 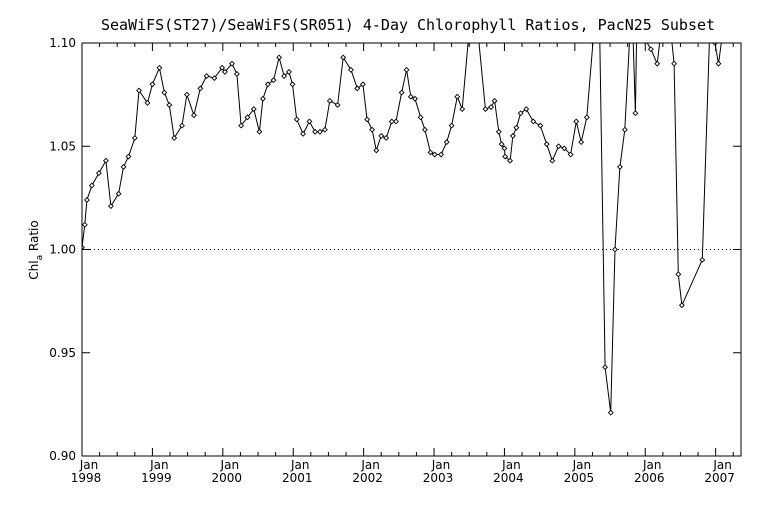 What do you see at coordinates (34, 269) in the screenshot?
I see `y-axis-label-main: Chl` at bounding box center [34, 269].